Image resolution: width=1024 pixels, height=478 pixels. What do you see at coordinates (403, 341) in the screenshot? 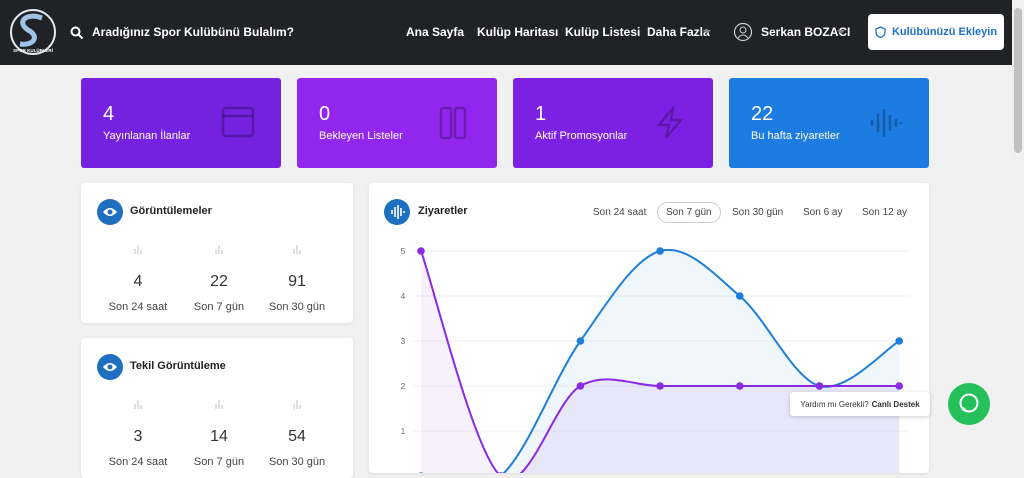
I see `y-tick-label: 3` at bounding box center [403, 341].